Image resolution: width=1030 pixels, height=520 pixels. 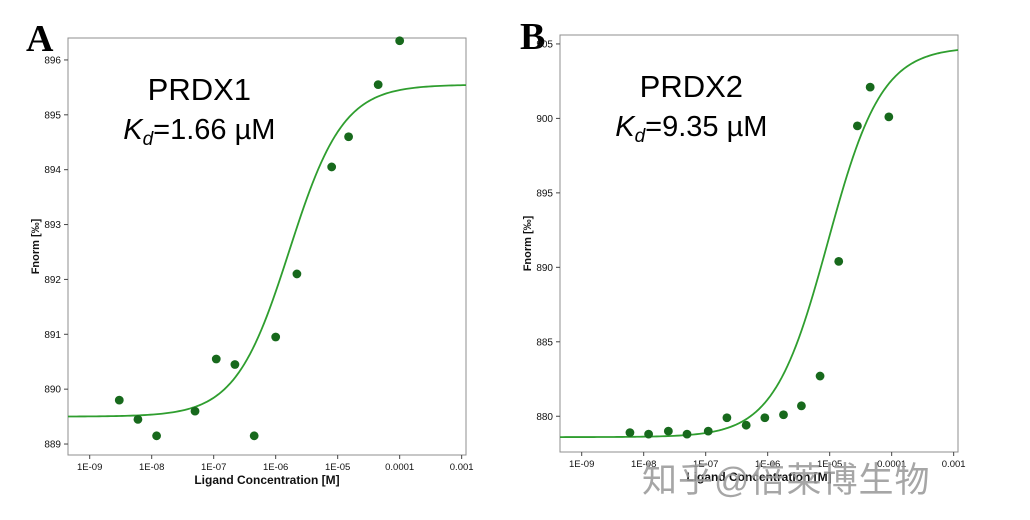 I want to click on y-tick-label: 894, so click(x=52, y=170).